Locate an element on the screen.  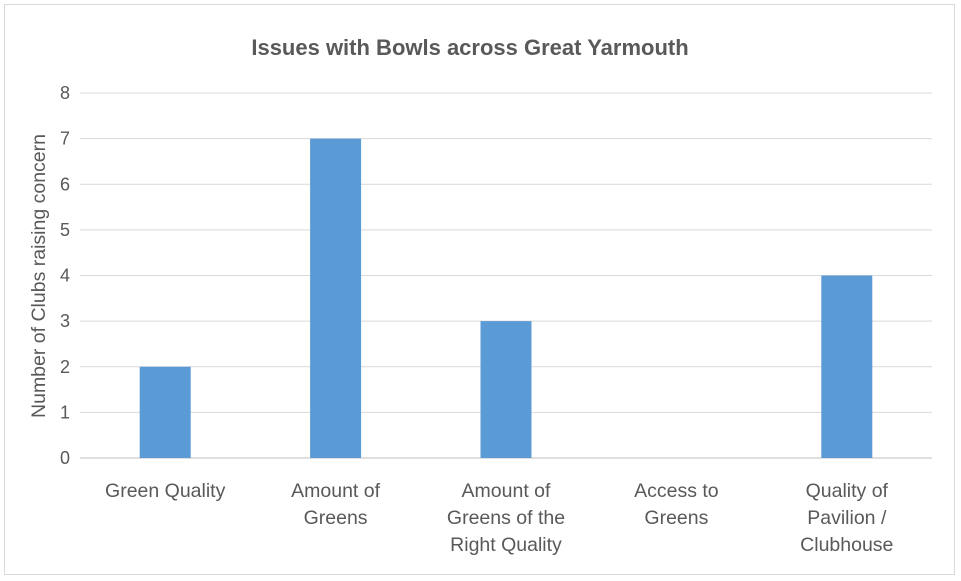
y-tick-label: 2 is located at coordinates (65, 367).